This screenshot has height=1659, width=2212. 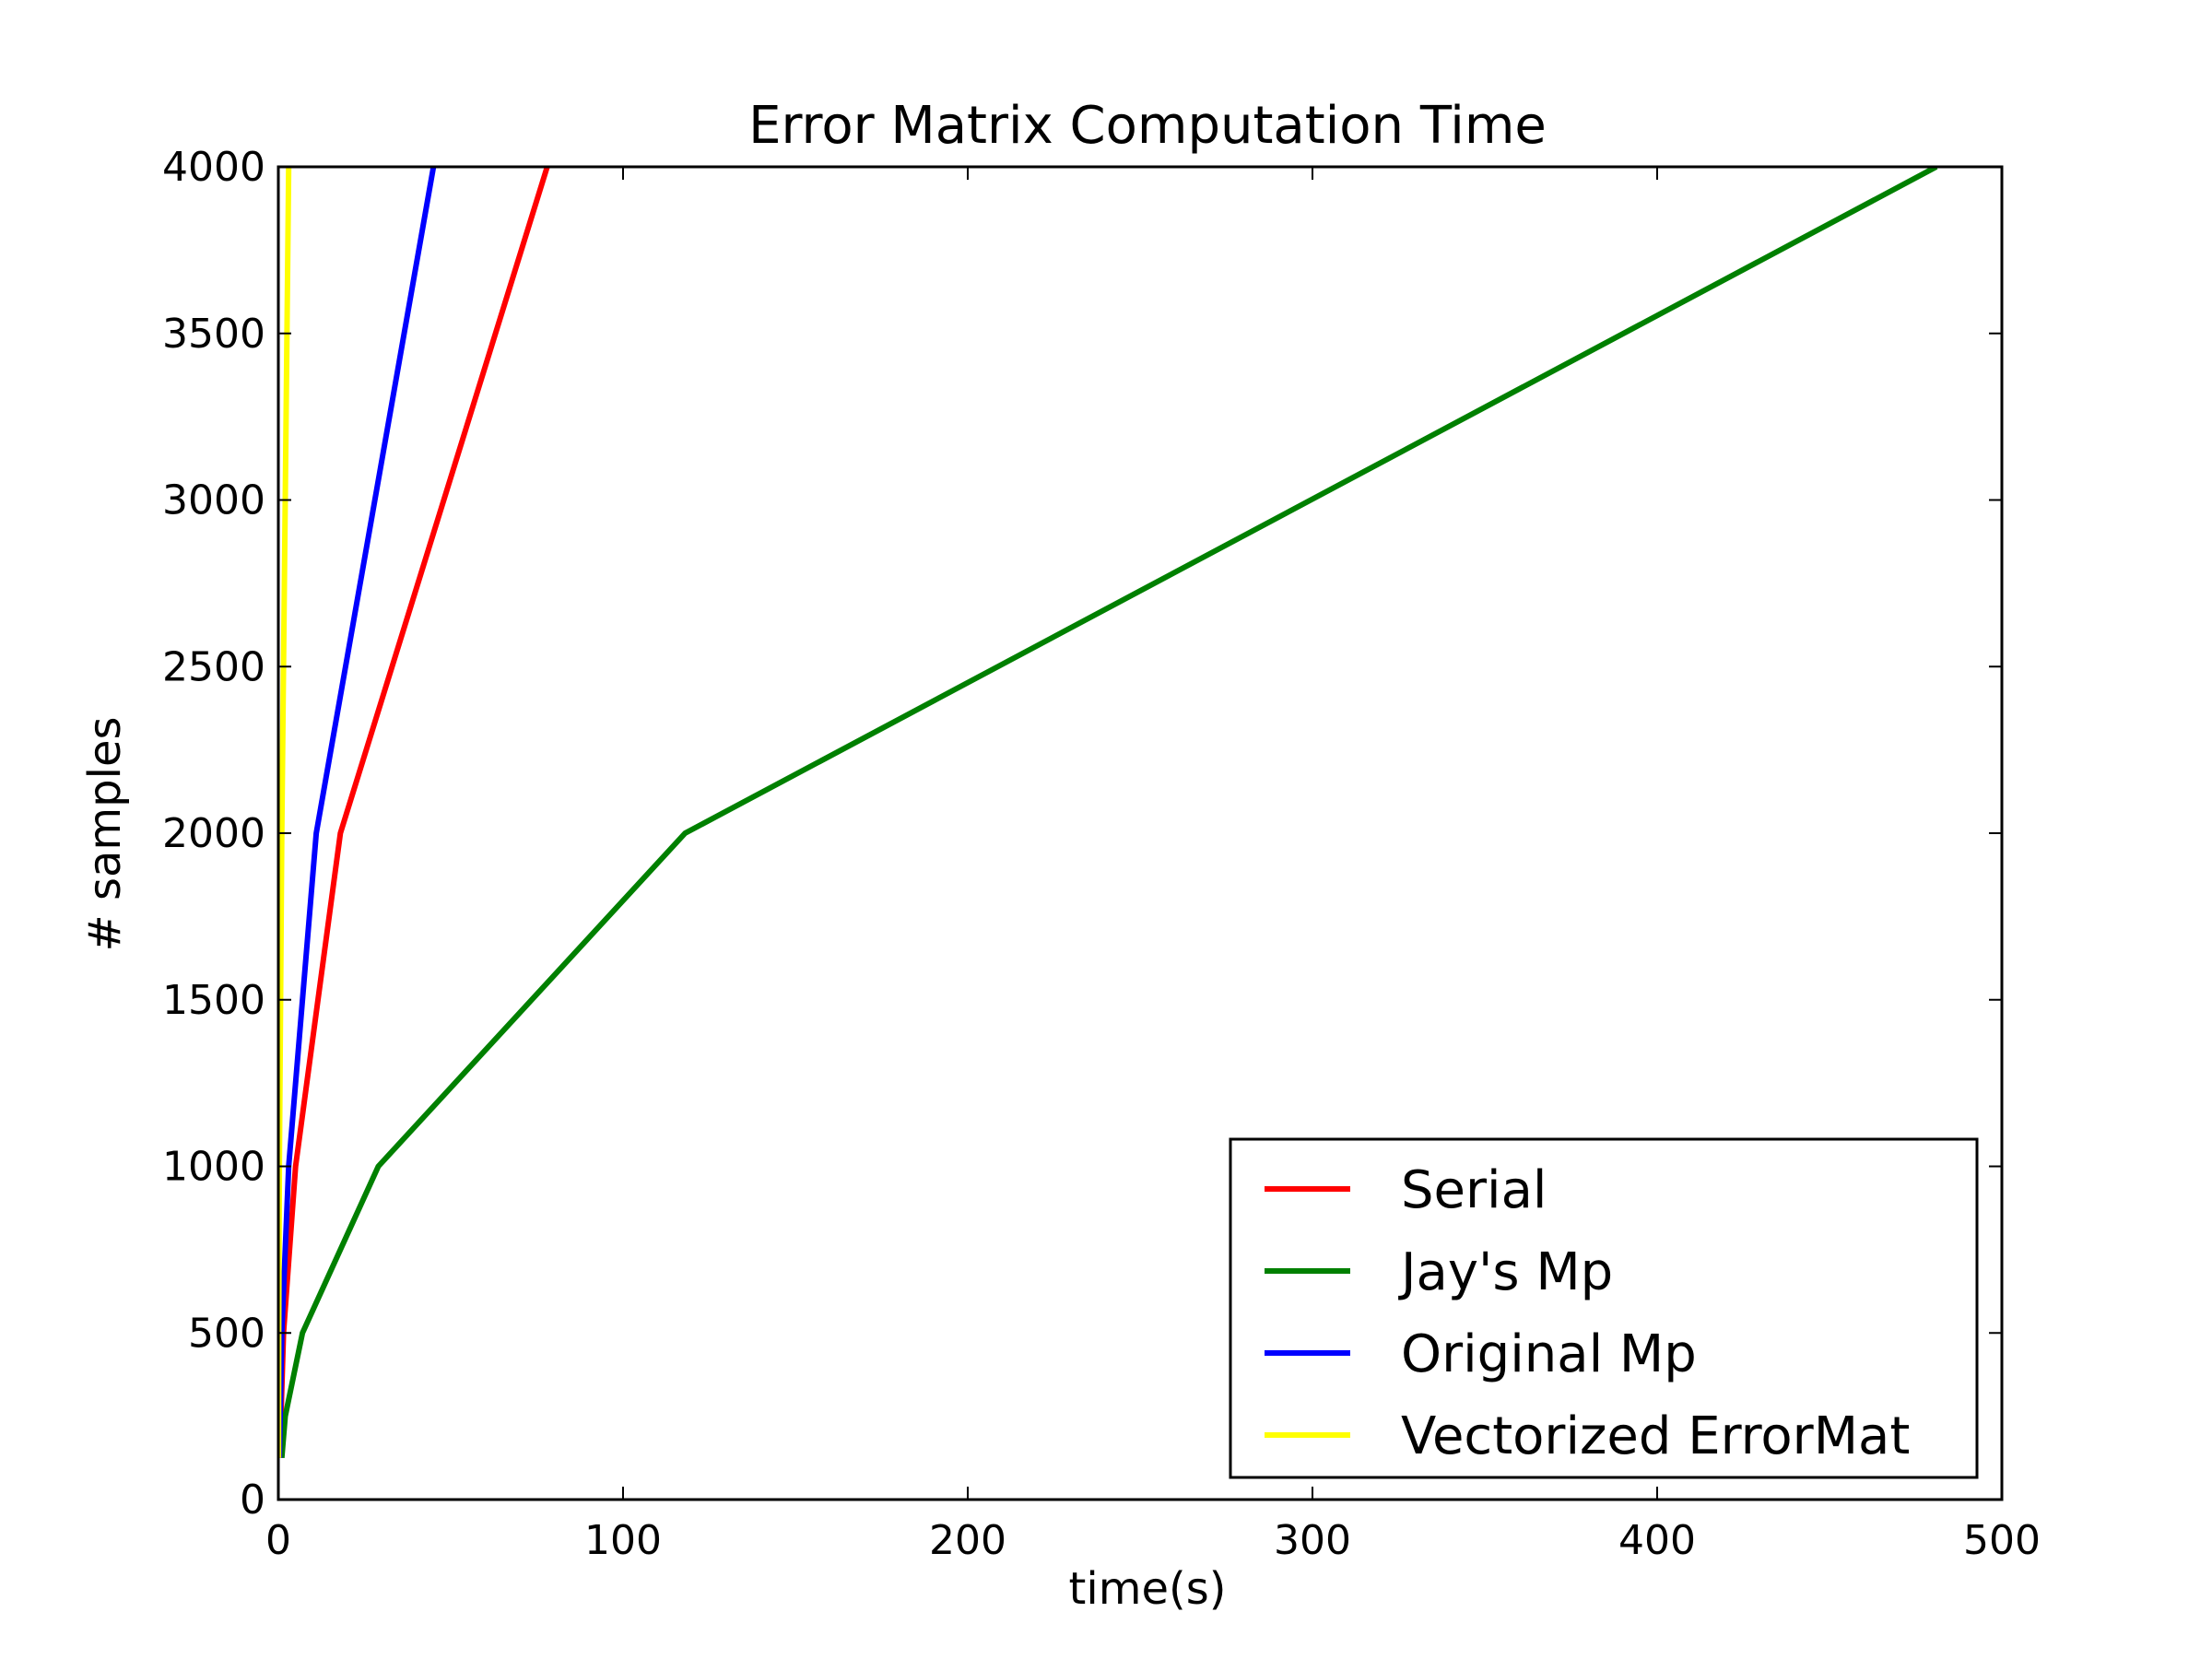 I want to click on y-tick-label-3: 1500, so click(x=213, y=1000).